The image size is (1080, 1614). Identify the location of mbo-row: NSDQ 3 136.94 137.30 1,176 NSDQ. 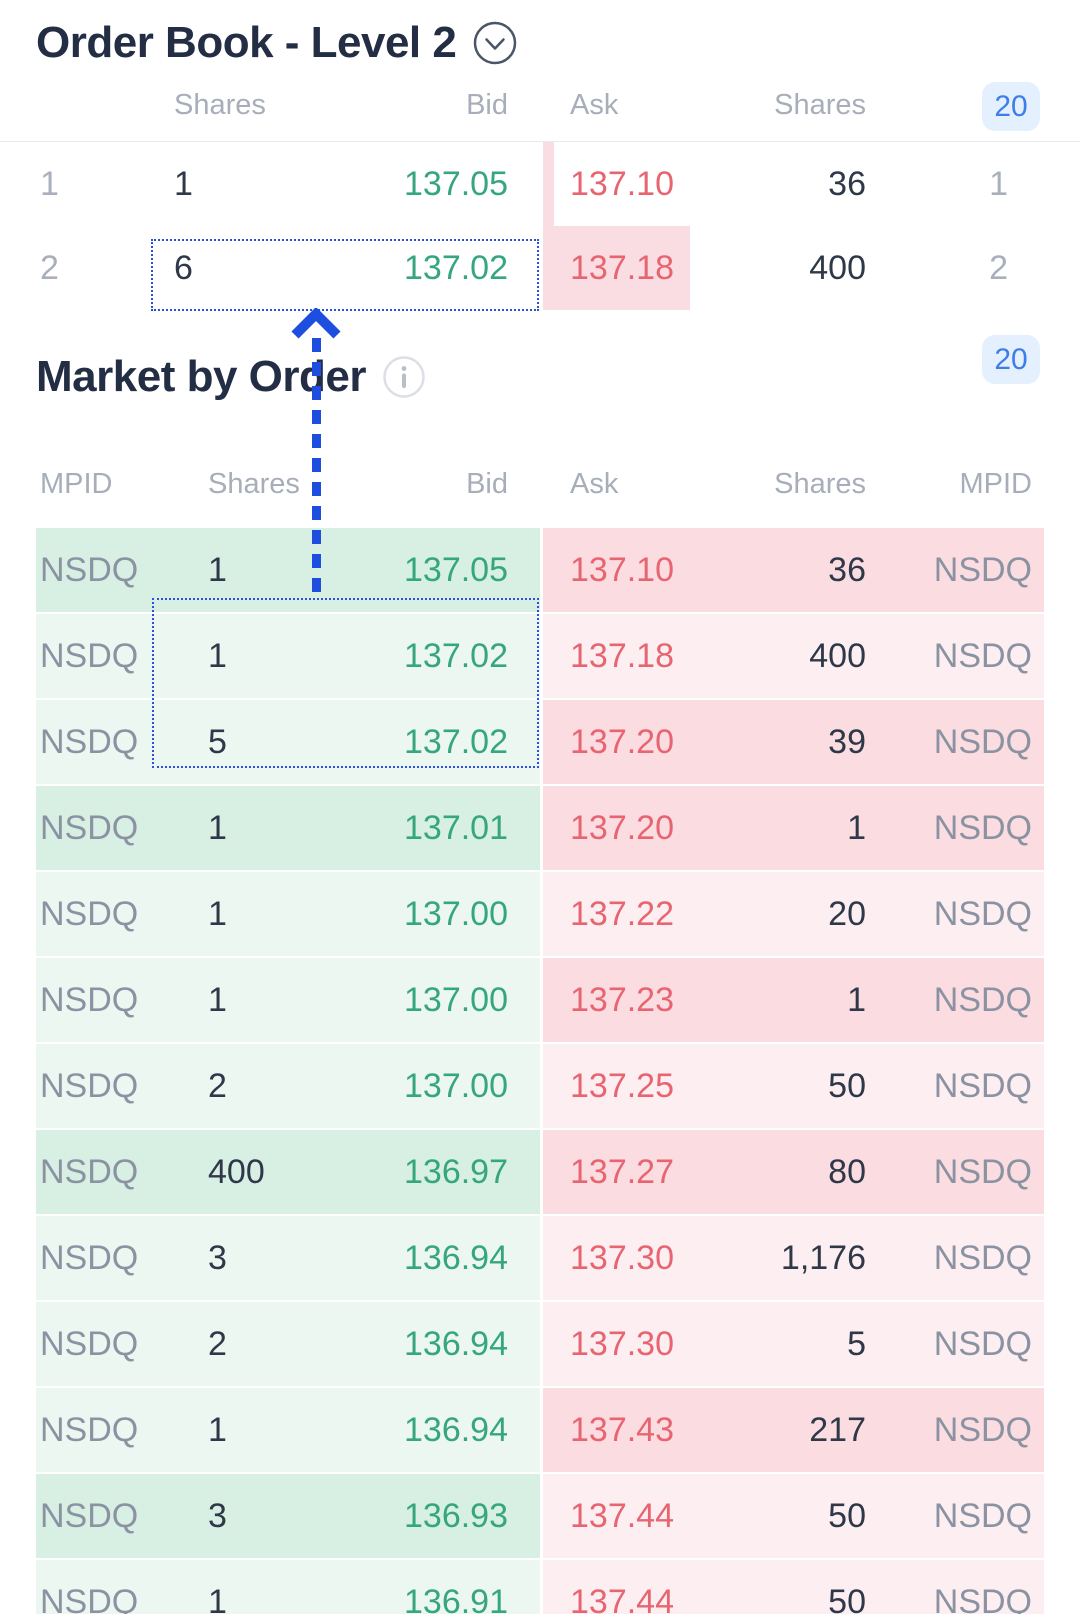
(540, 1258).